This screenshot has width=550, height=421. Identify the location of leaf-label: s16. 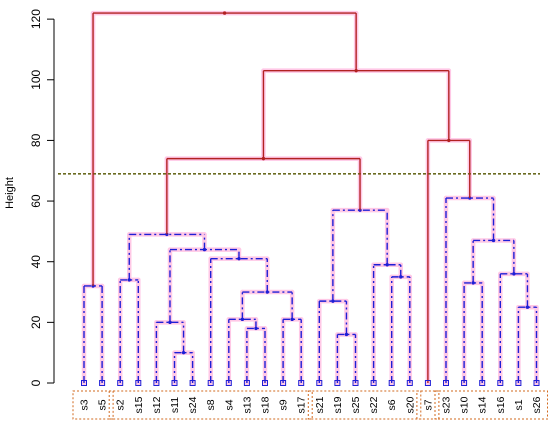
(501, 404).